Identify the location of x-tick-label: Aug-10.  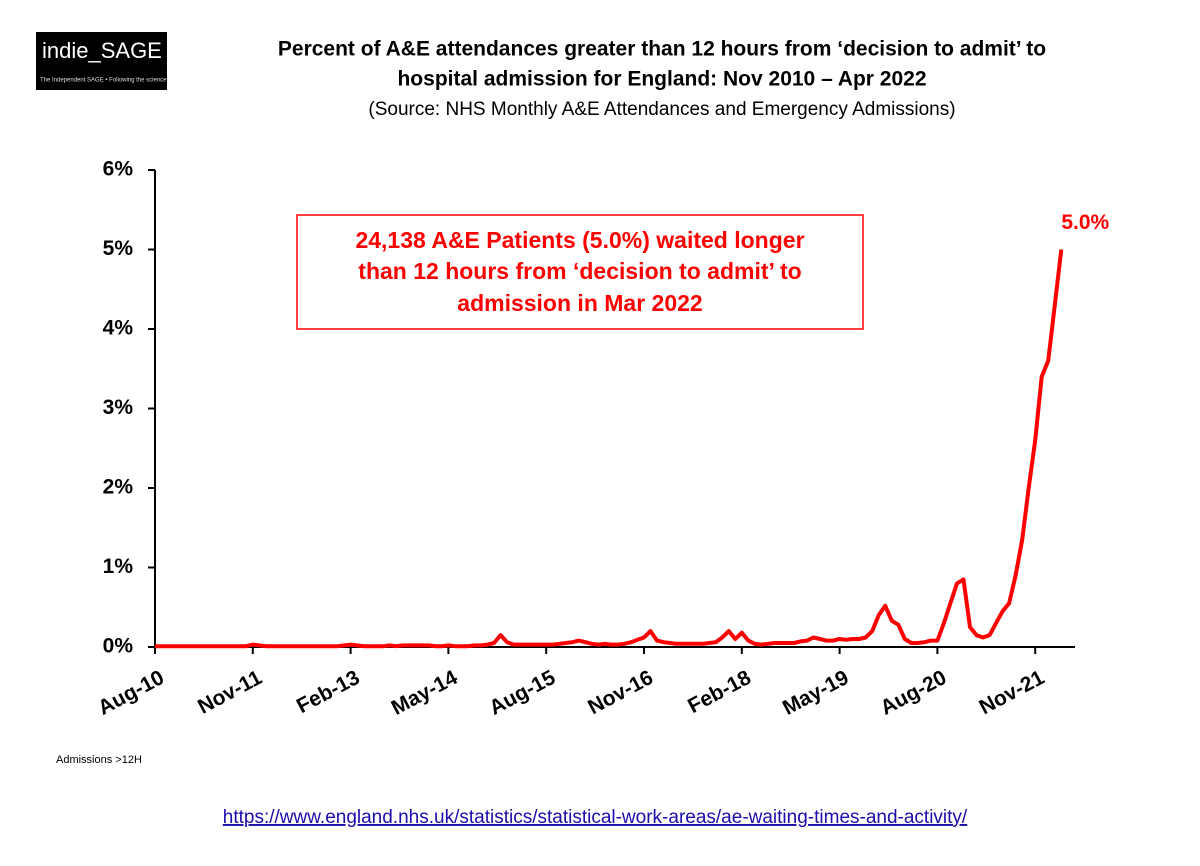
(131, 693).